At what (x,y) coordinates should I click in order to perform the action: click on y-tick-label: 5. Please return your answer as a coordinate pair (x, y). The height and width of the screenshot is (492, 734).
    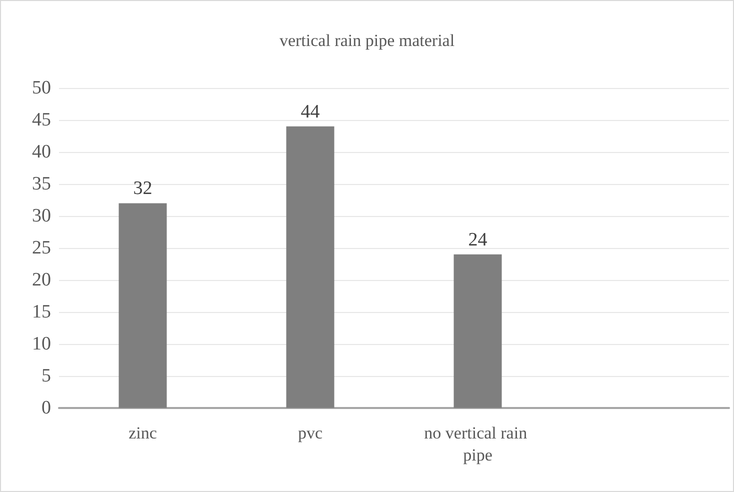
    Looking at the image, I should click on (46, 376).